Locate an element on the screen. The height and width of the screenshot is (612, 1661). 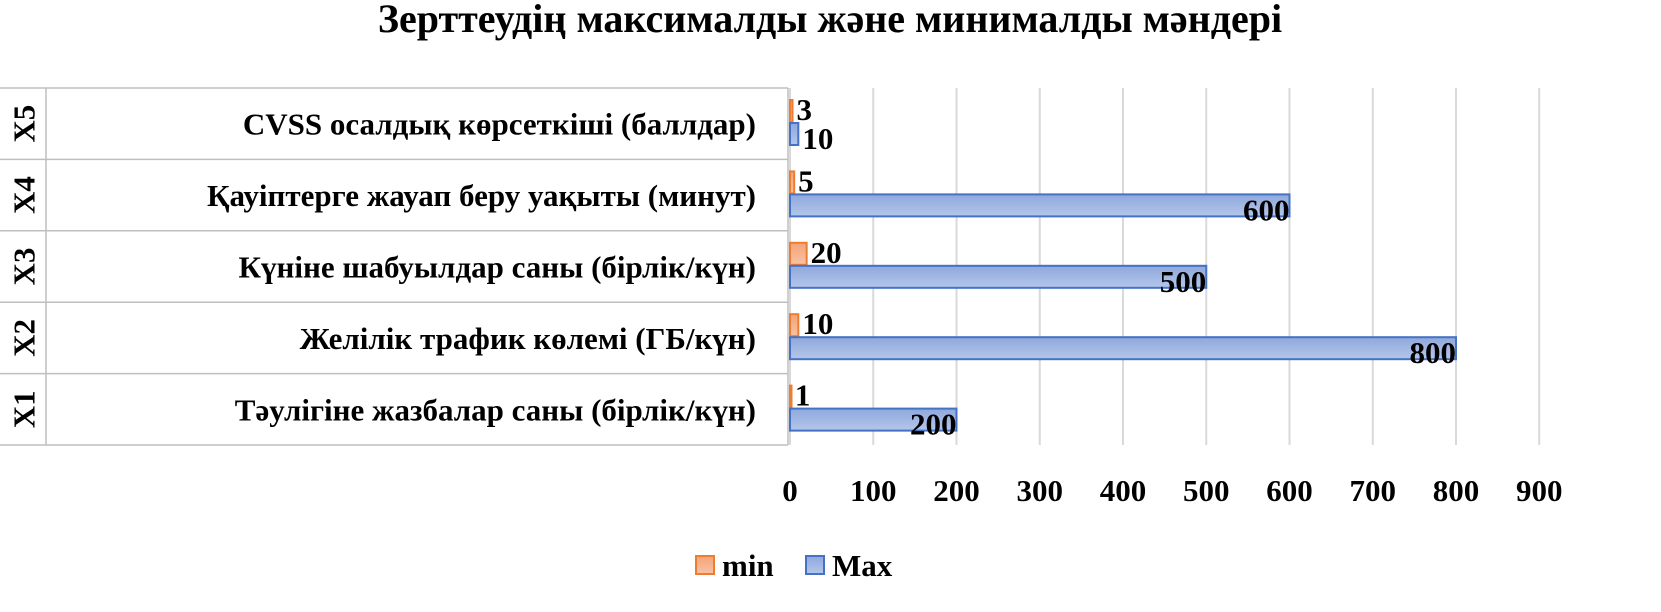
data-label-min: 10 is located at coordinates (817, 323).